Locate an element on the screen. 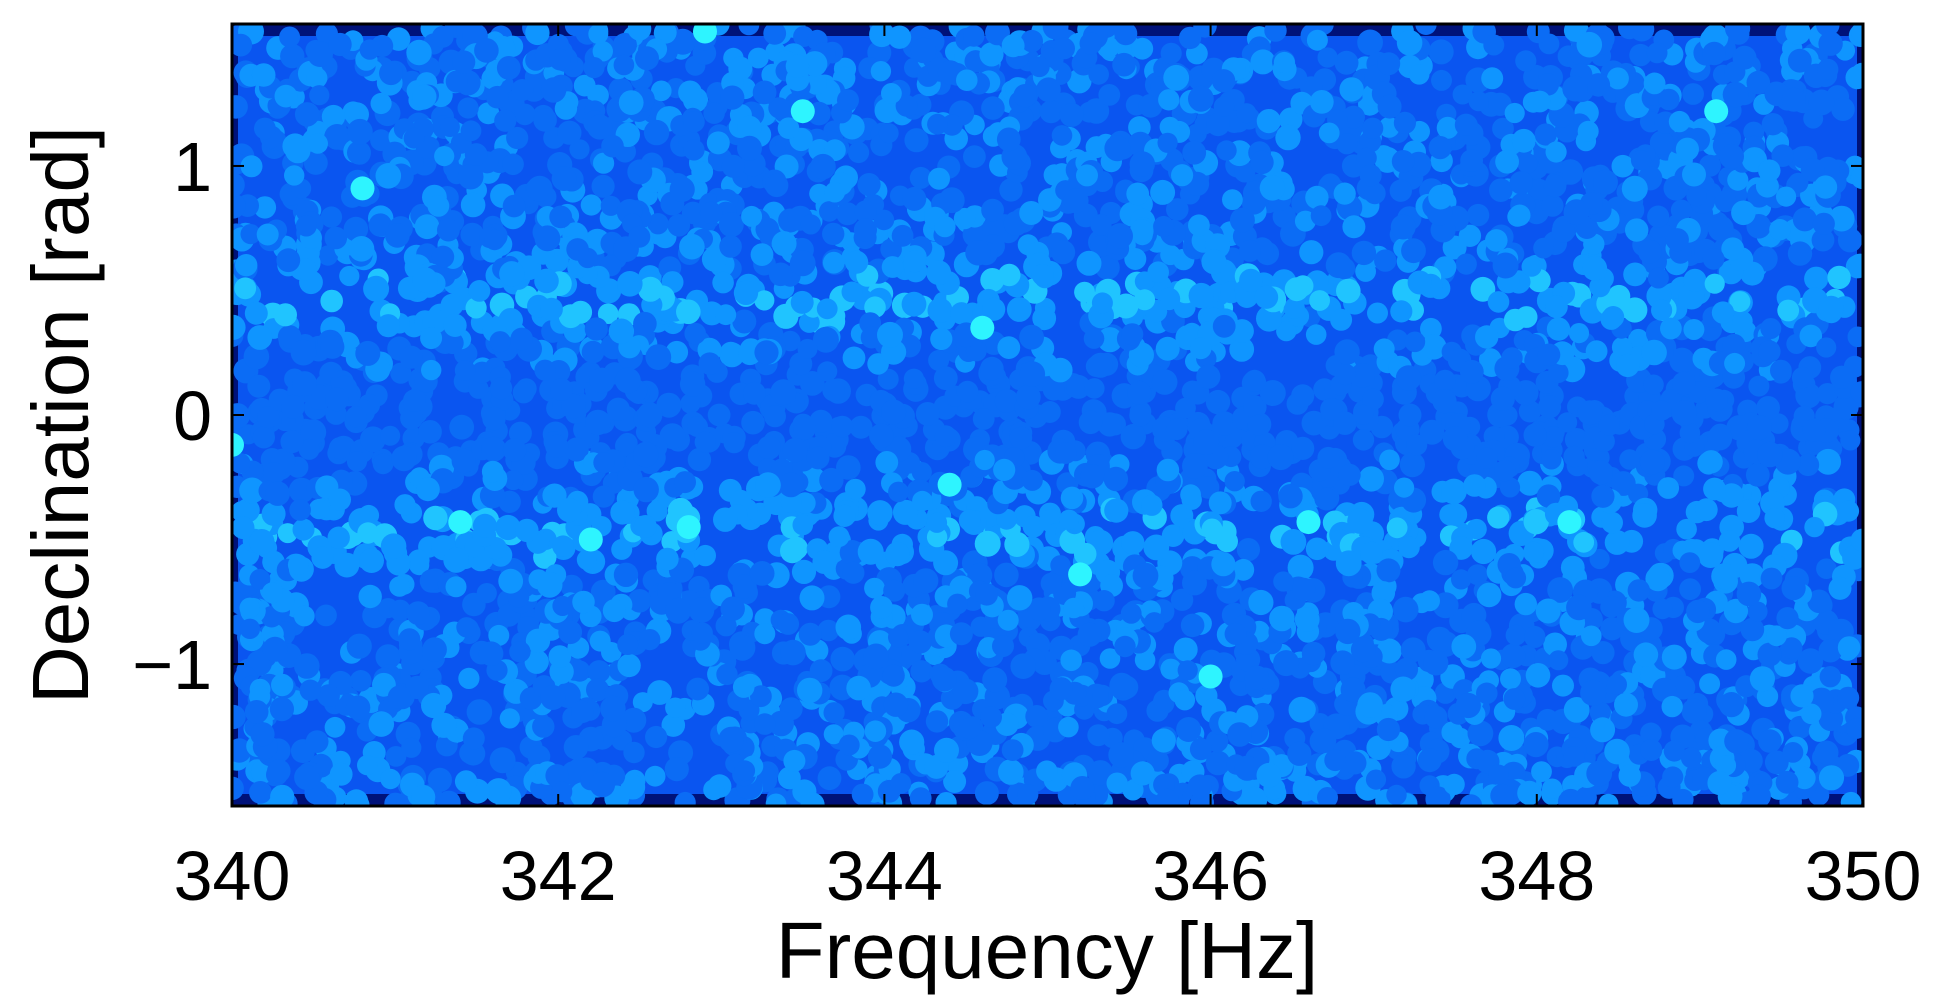  x-tick-label: 342 is located at coordinates (558, 876).